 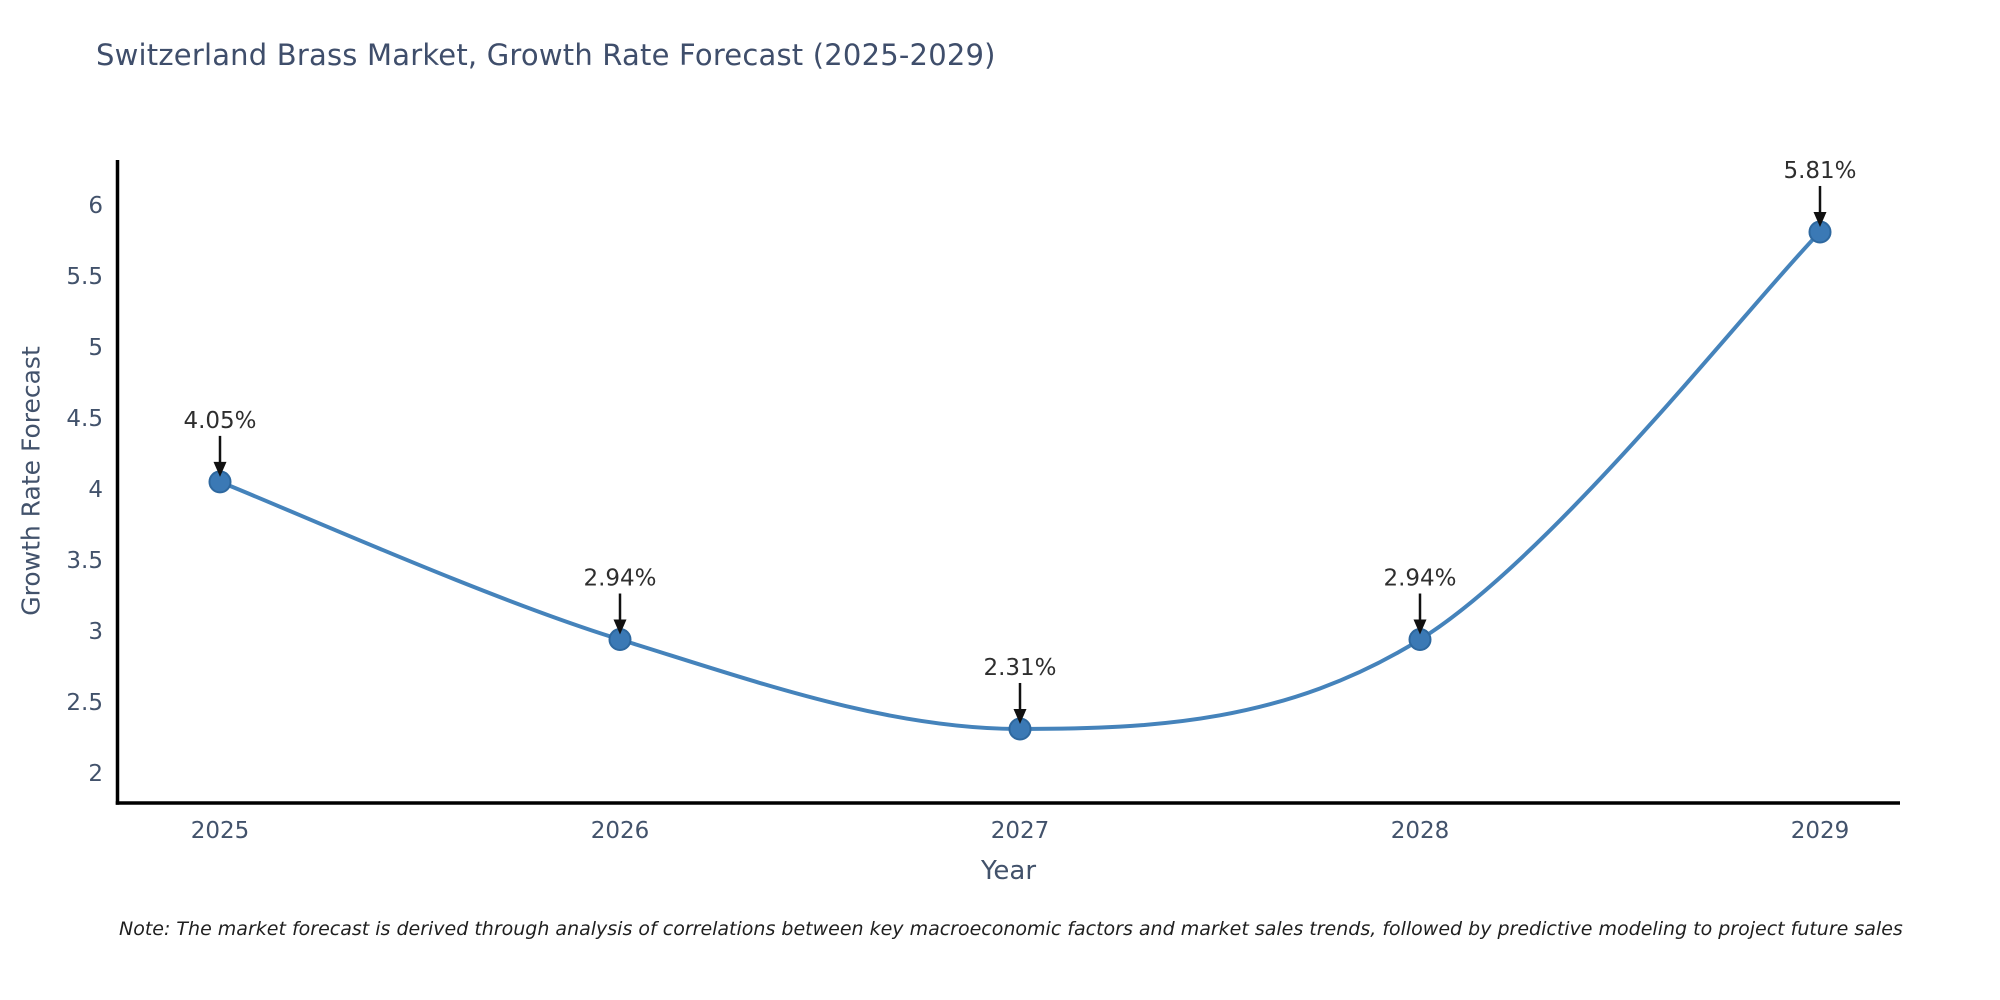 What do you see at coordinates (95, 774) in the screenshot?
I see `y-tick-label: 2` at bounding box center [95, 774].